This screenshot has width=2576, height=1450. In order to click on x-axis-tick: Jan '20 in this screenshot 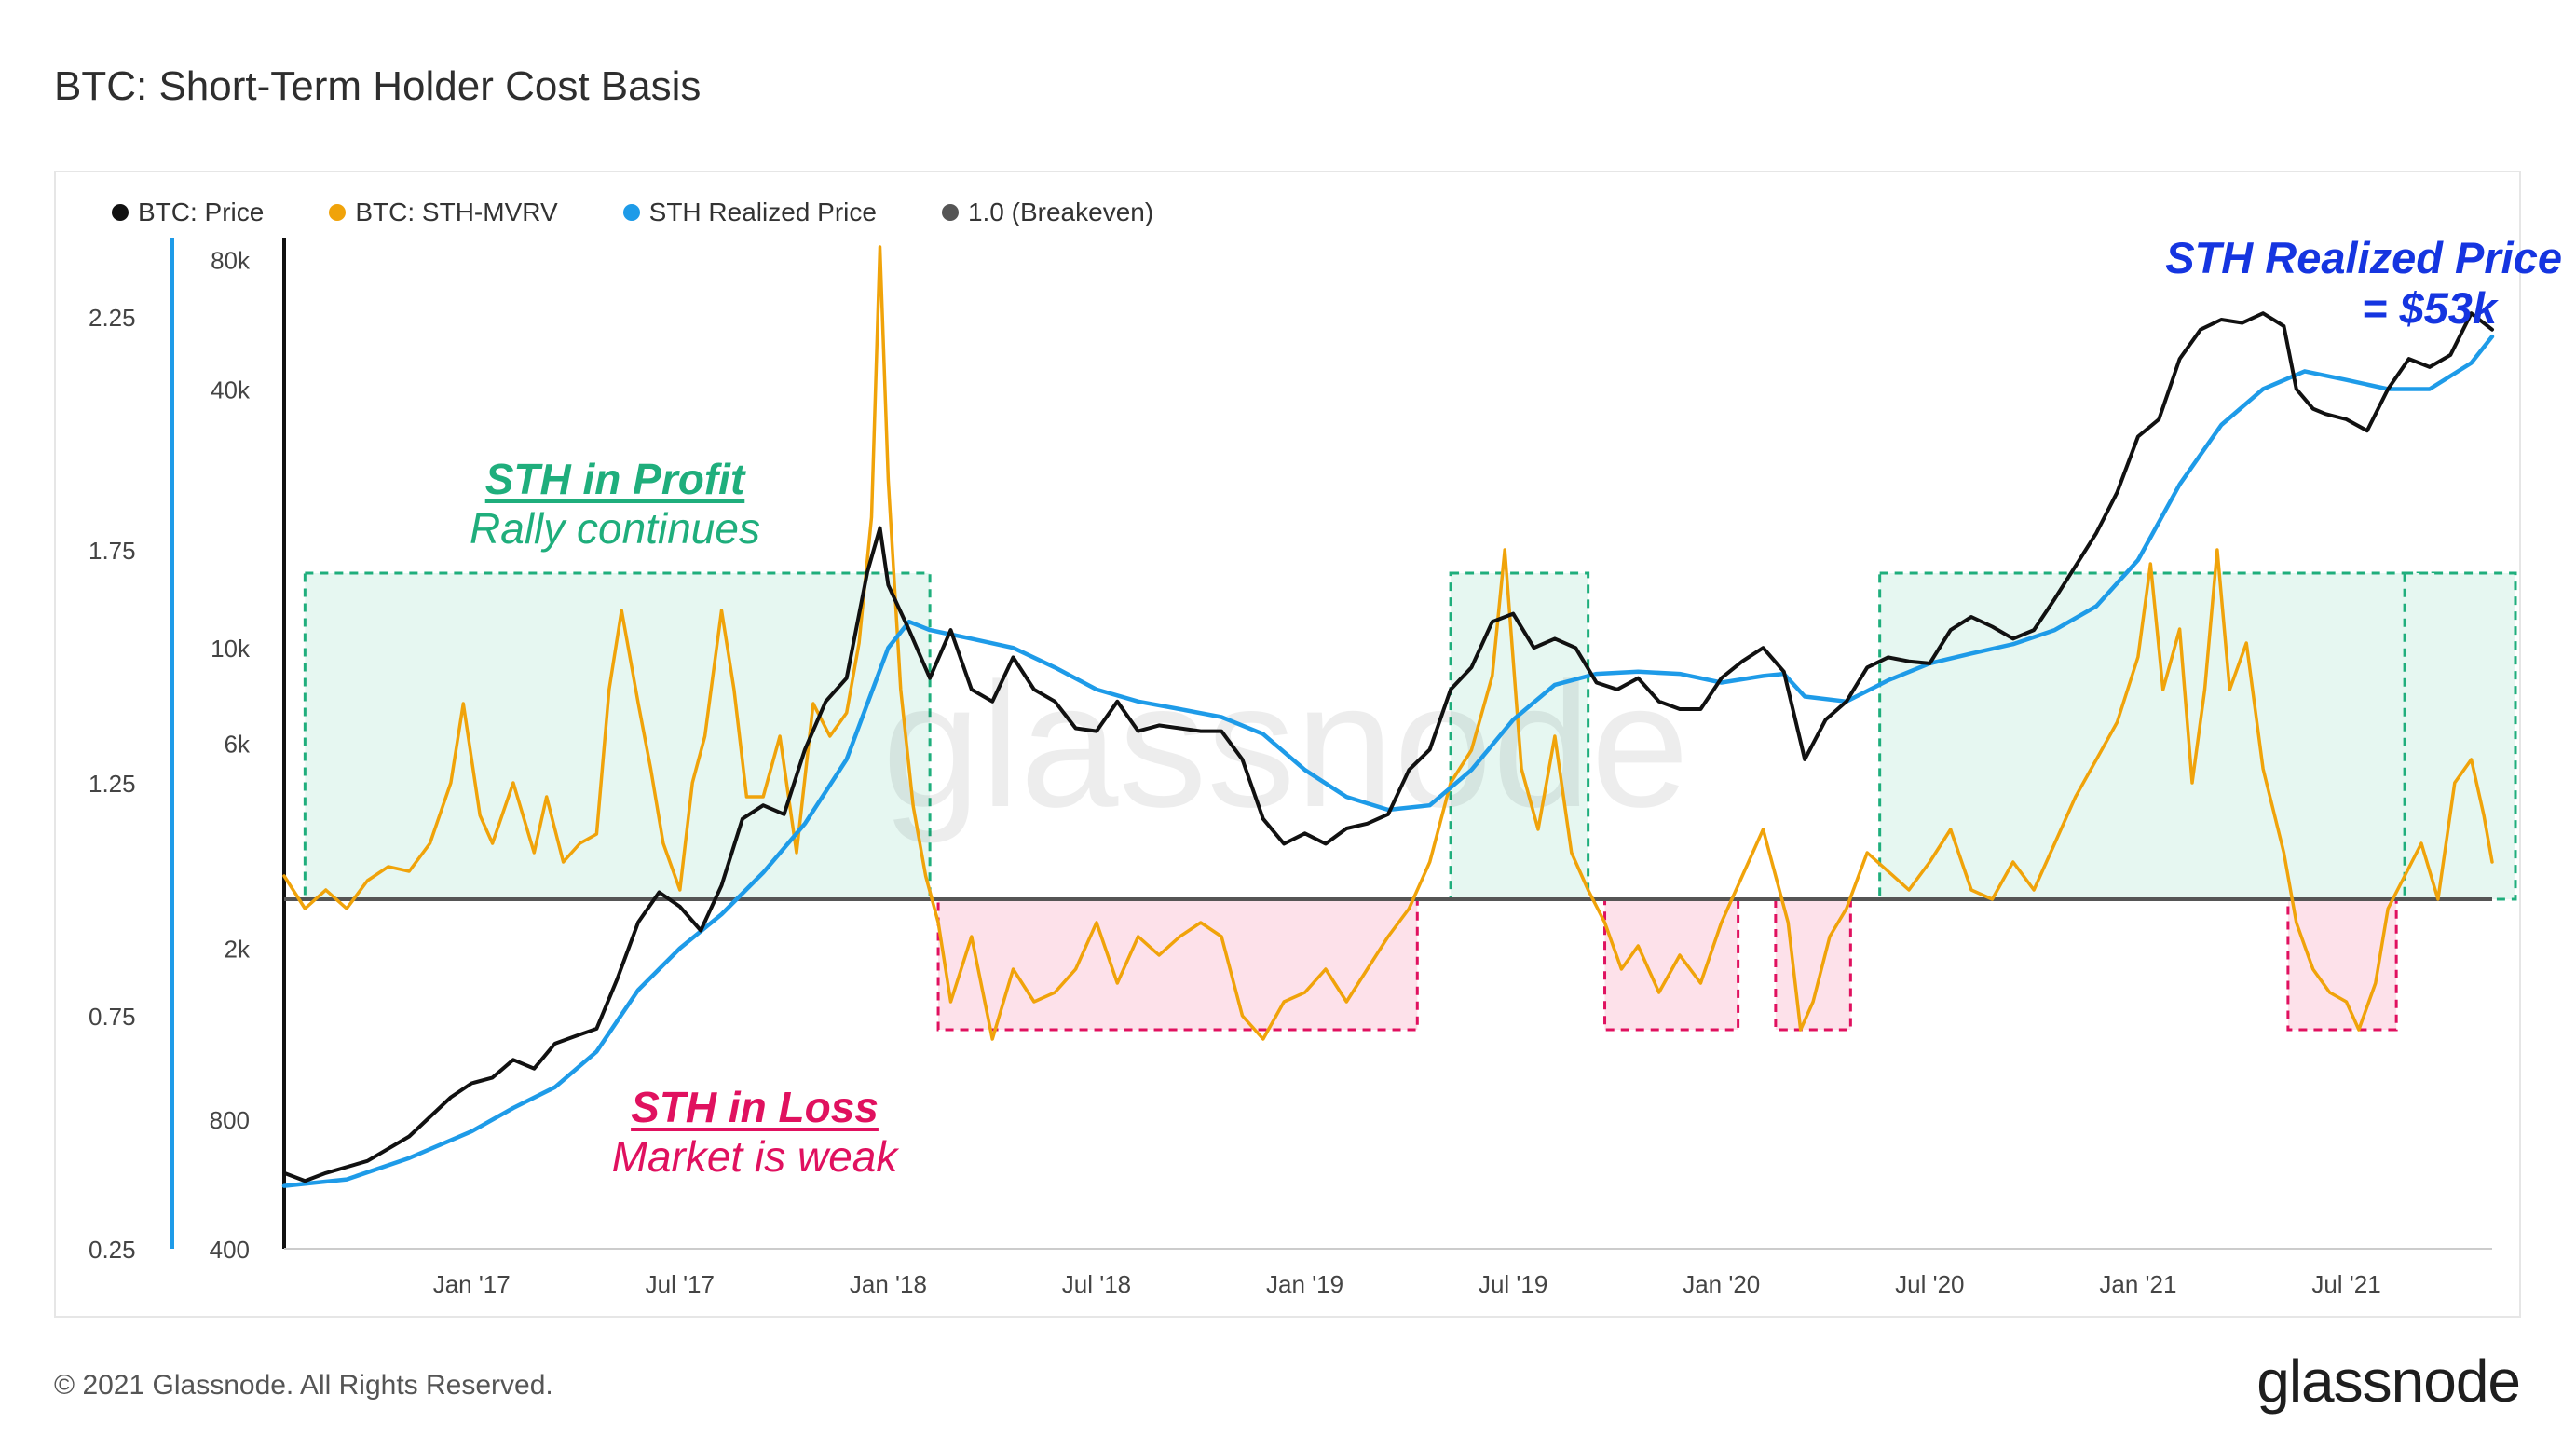, I will do `click(1721, 1284)`.